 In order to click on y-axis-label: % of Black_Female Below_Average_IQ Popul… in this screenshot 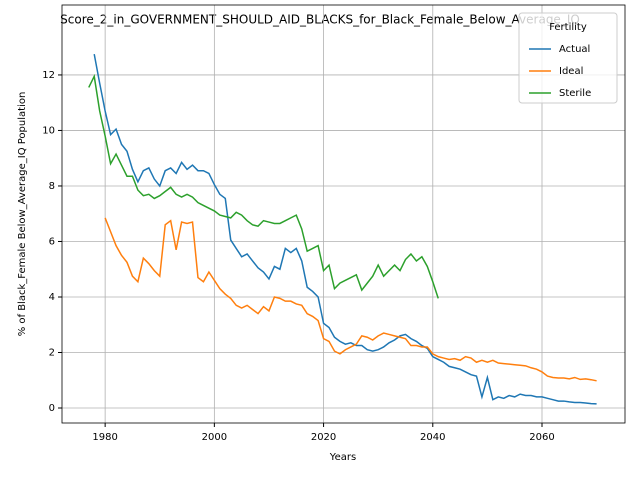, I will do `click(22, 214)`.